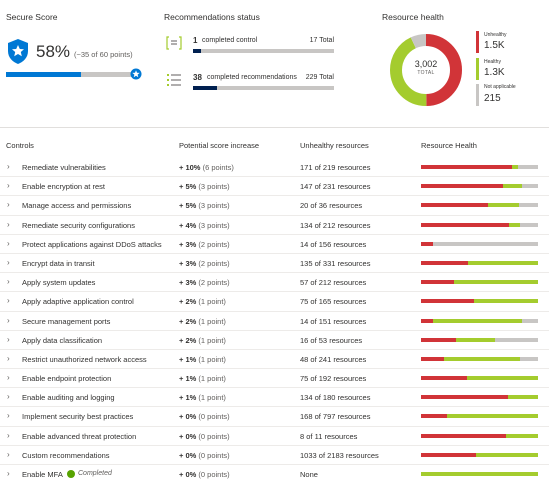 This screenshot has width=549, height=482. What do you see at coordinates (174, 43) in the screenshot?
I see `controls-icon` at bounding box center [174, 43].